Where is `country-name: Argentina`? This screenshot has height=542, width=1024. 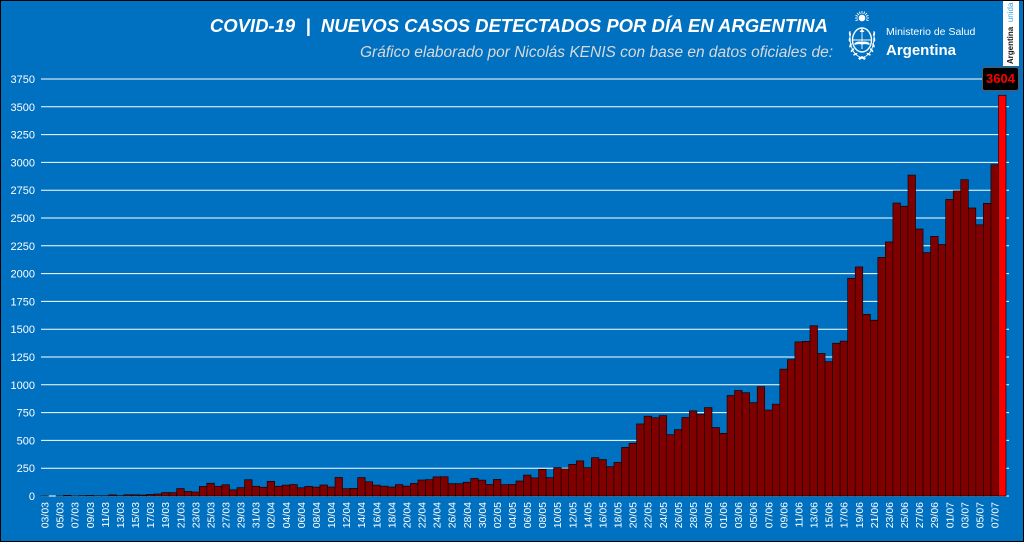 country-name: Argentina is located at coordinates (921, 50).